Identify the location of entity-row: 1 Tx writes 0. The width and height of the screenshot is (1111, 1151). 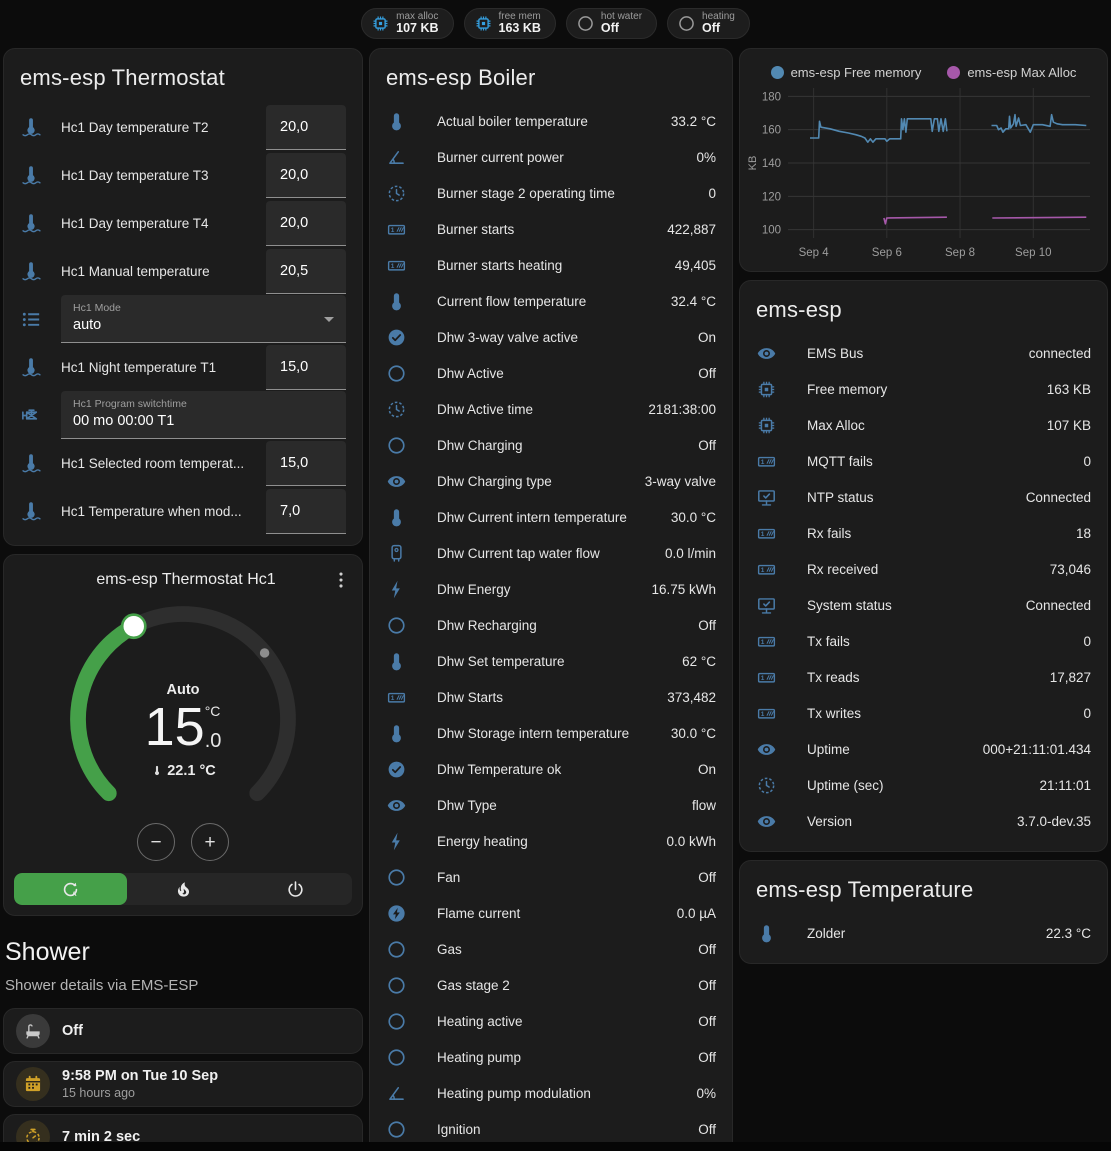
(923, 713).